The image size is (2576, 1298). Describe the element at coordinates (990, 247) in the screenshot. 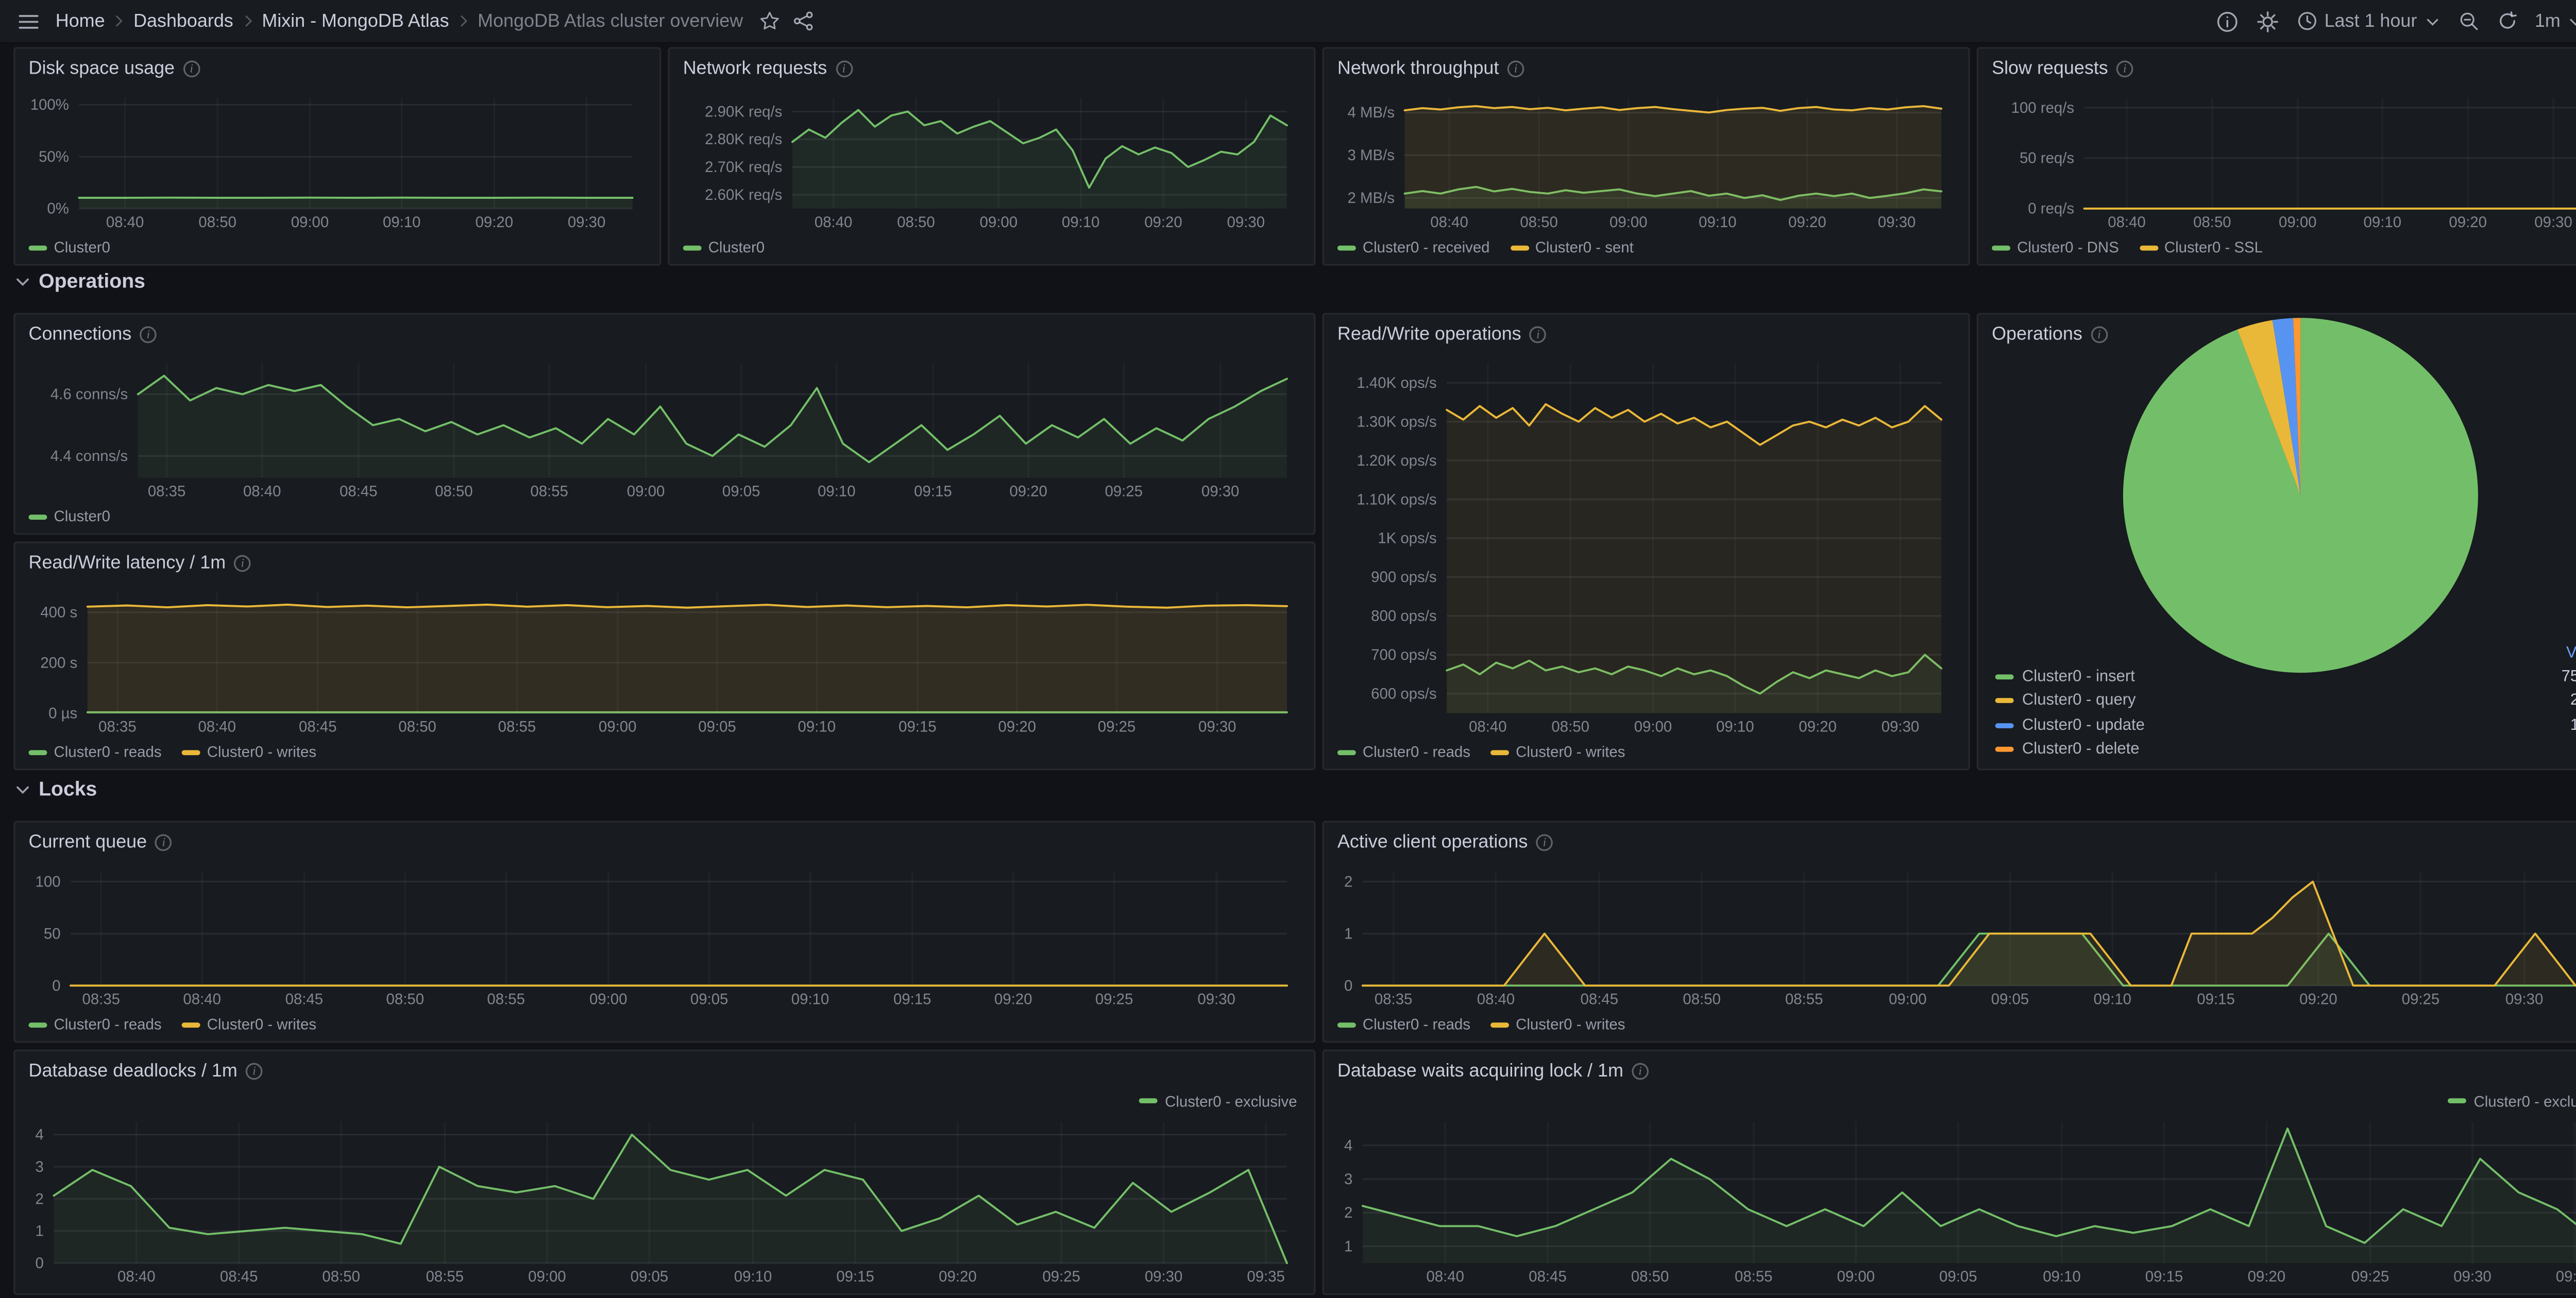

I see `chart-legend: Cluster0` at that location.